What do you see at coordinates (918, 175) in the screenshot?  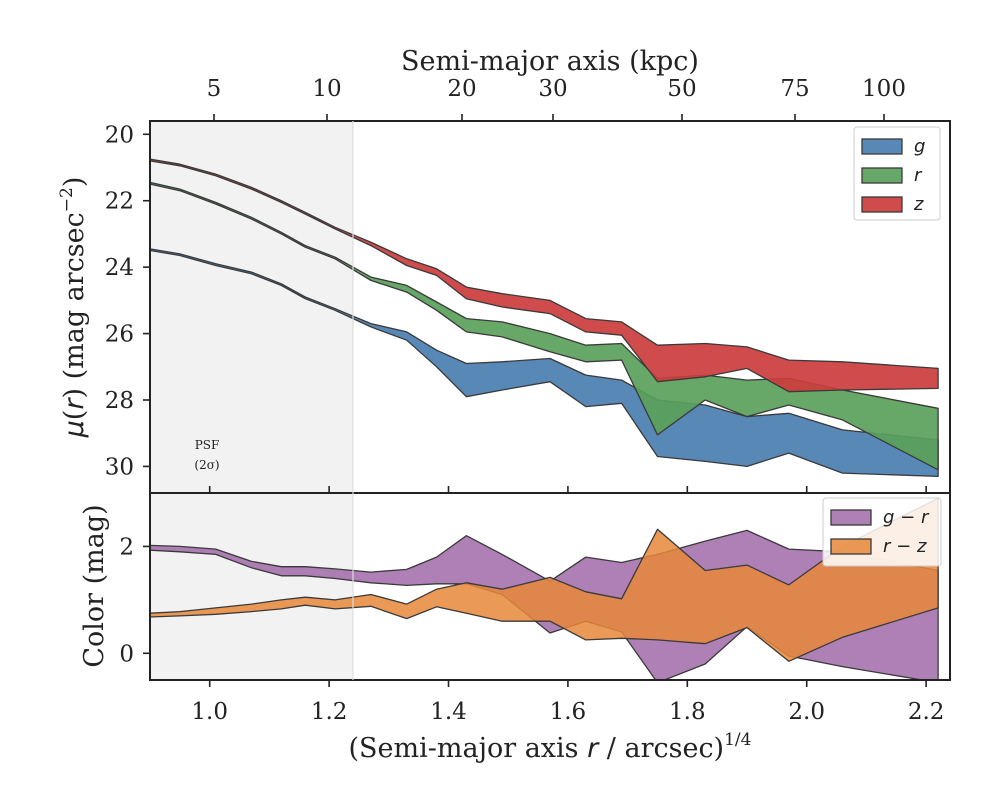 I see `legend-label-1: r` at bounding box center [918, 175].